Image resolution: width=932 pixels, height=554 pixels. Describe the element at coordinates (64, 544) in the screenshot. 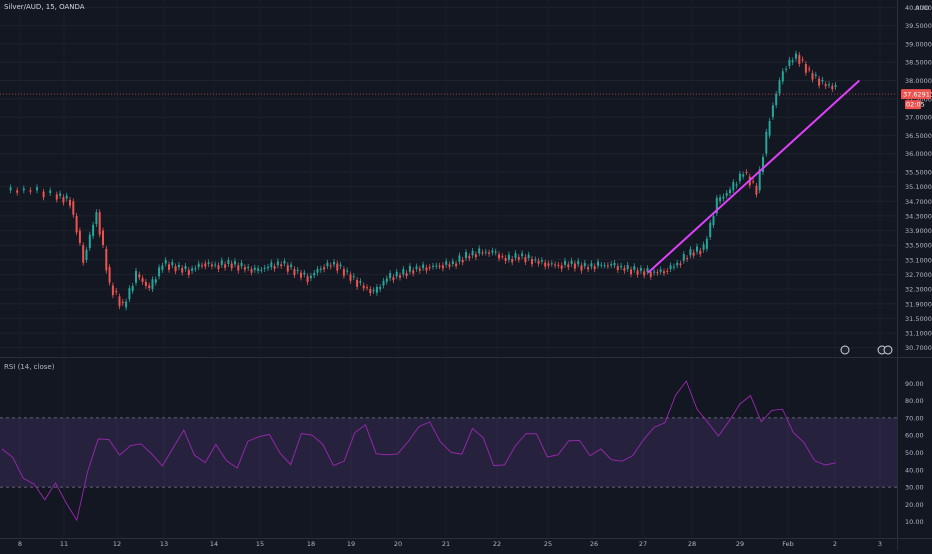

I see `time-tick-label: 11` at that location.